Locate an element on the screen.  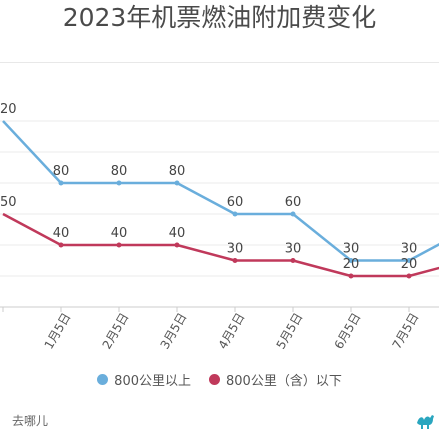
x-tick-label: 6月5日 is located at coordinates (348, 330).